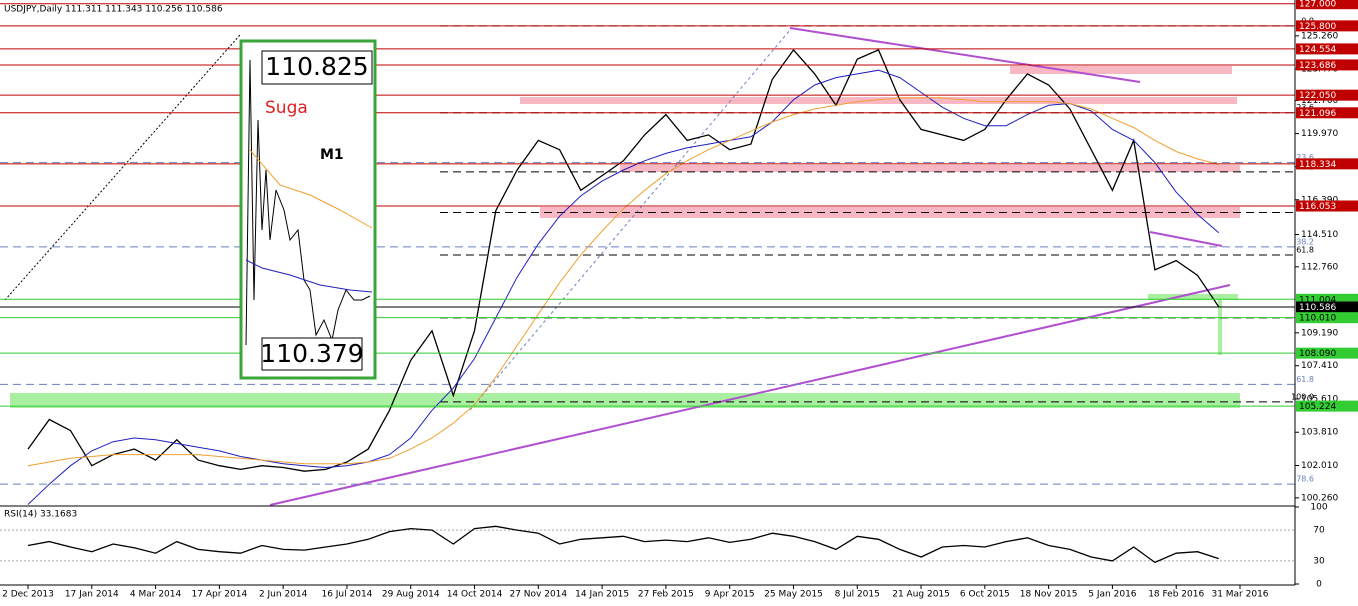 The image size is (1358, 606). I want to click on level-label: 108.090, so click(1317, 354).